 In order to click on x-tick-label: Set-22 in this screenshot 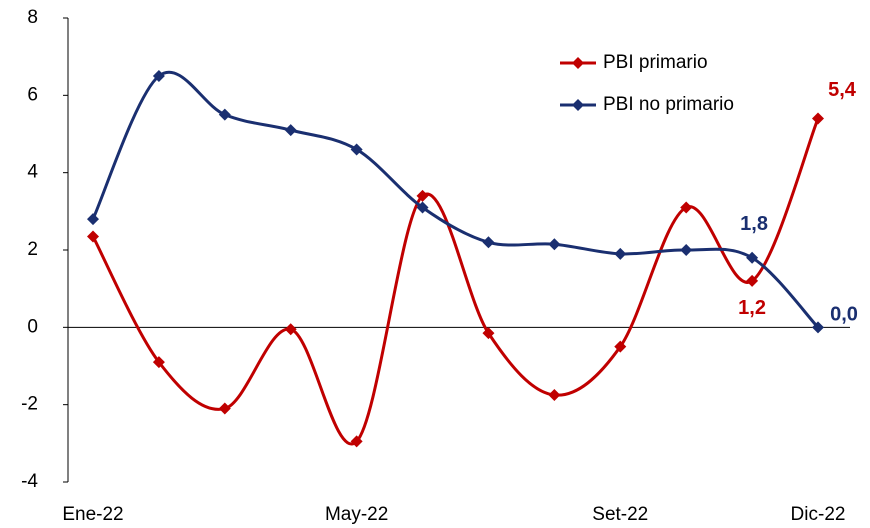, I will do `click(620, 514)`.